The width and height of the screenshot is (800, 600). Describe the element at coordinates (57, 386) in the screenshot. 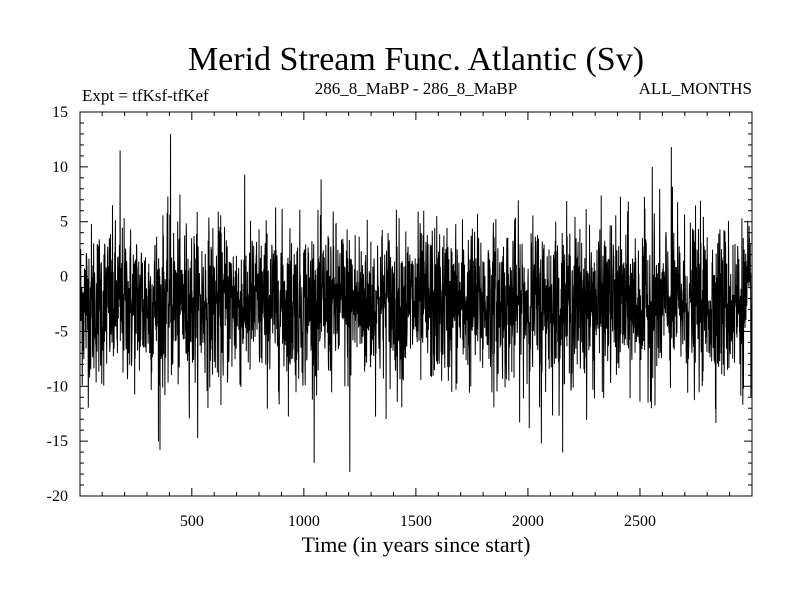

I see `y-tick-label: -10` at that location.